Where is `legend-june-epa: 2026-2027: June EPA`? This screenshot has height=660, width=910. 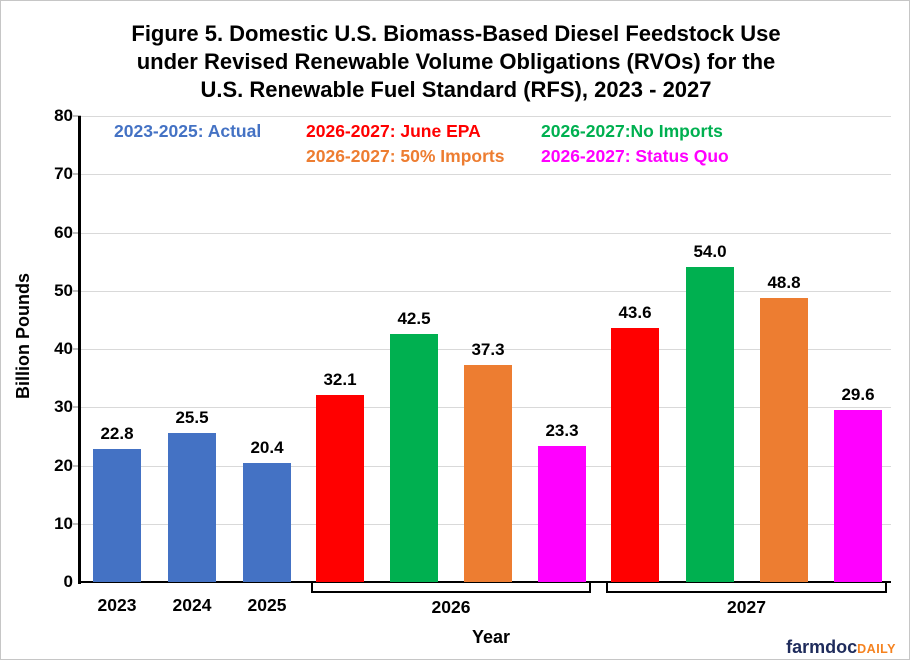 legend-june-epa: 2026-2027: June EPA is located at coordinates (393, 131).